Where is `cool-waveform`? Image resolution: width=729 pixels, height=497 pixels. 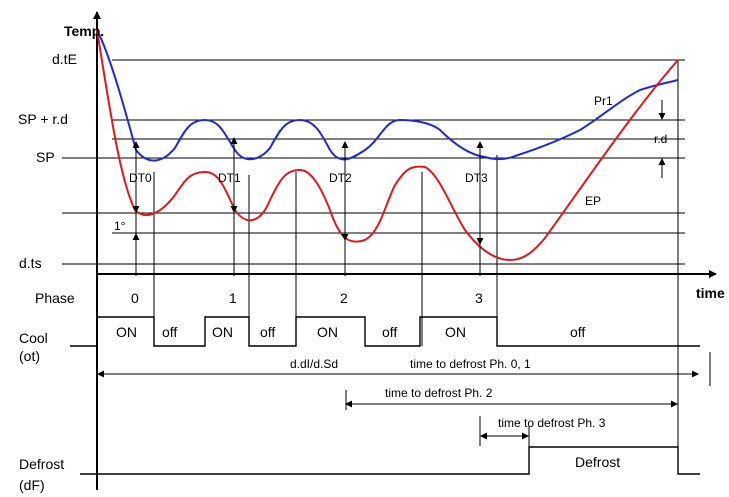 cool-waveform is located at coordinates (385, 331).